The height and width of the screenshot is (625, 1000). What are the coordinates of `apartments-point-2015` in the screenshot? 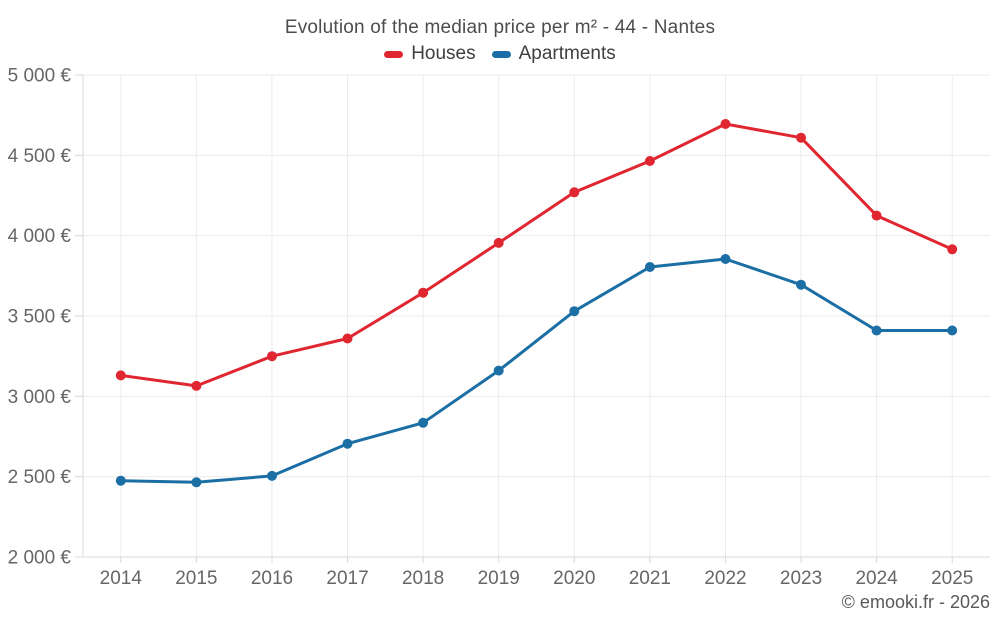 It's located at (196, 482).